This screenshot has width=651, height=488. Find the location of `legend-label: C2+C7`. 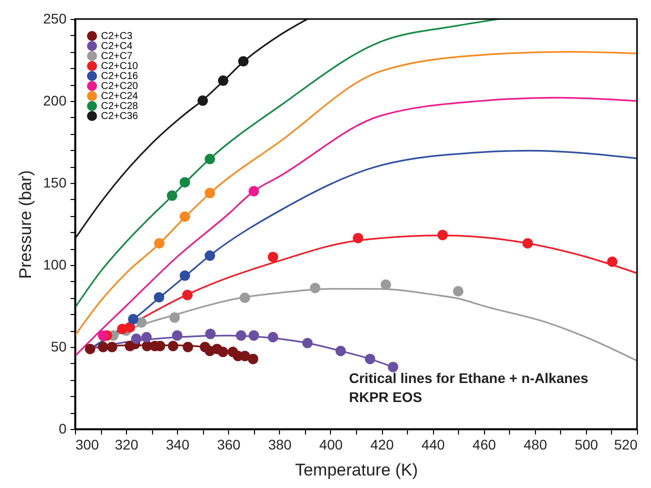

legend-label: C2+C7 is located at coordinates (117, 56).